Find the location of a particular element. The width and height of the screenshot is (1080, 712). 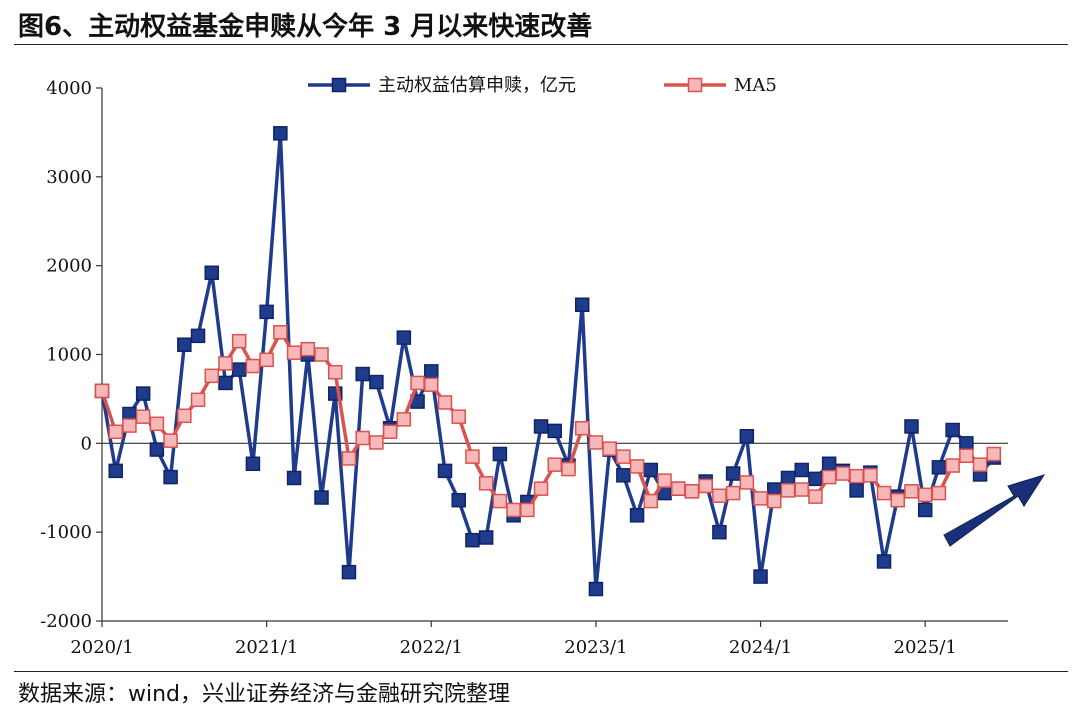

y-tick-label: 1000 is located at coordinates (69, 355).